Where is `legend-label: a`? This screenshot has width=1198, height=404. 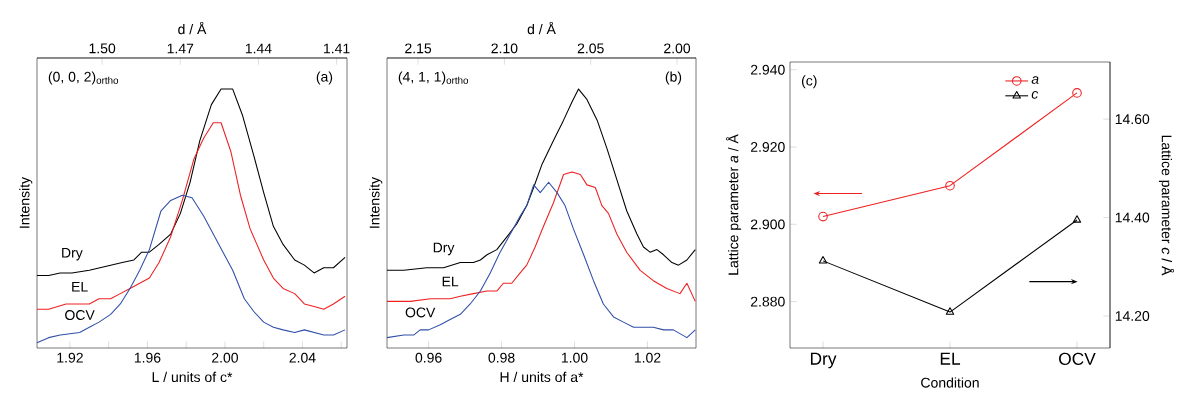 legend-label: a is located at coordinates (1035, 80).